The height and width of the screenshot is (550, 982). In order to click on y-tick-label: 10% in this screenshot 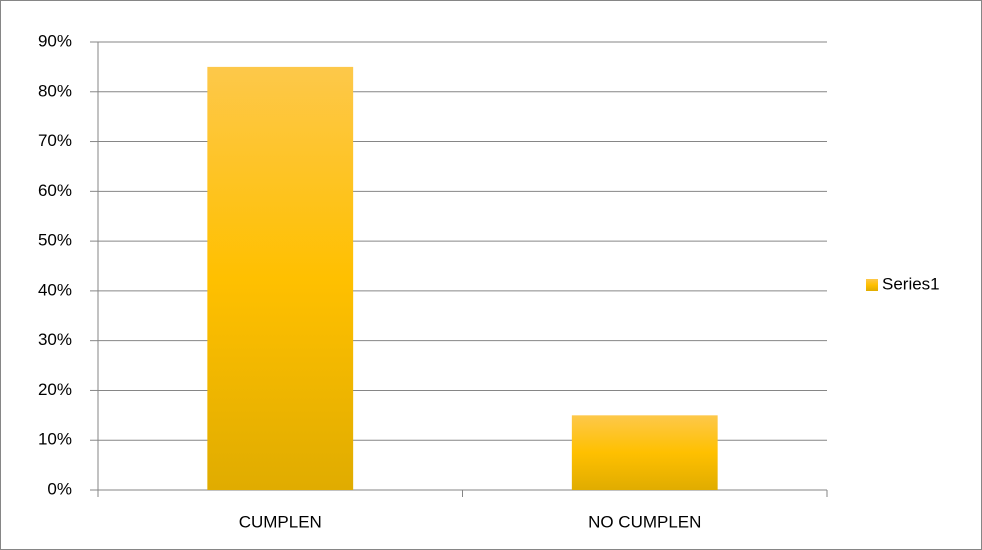, I will do `click(55, 439)`.